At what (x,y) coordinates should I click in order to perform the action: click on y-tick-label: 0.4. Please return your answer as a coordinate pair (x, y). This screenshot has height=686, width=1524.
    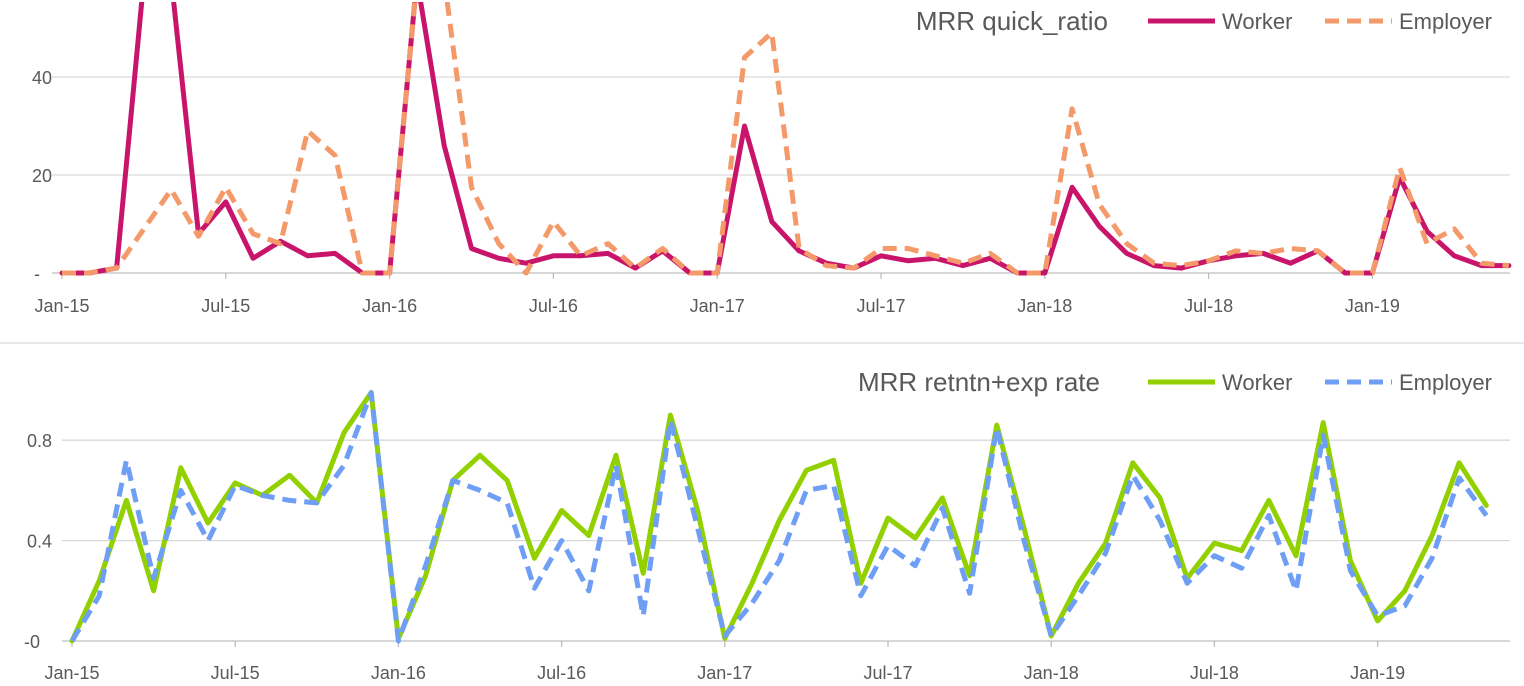
    Looking at the image, I should click on (39, 542).